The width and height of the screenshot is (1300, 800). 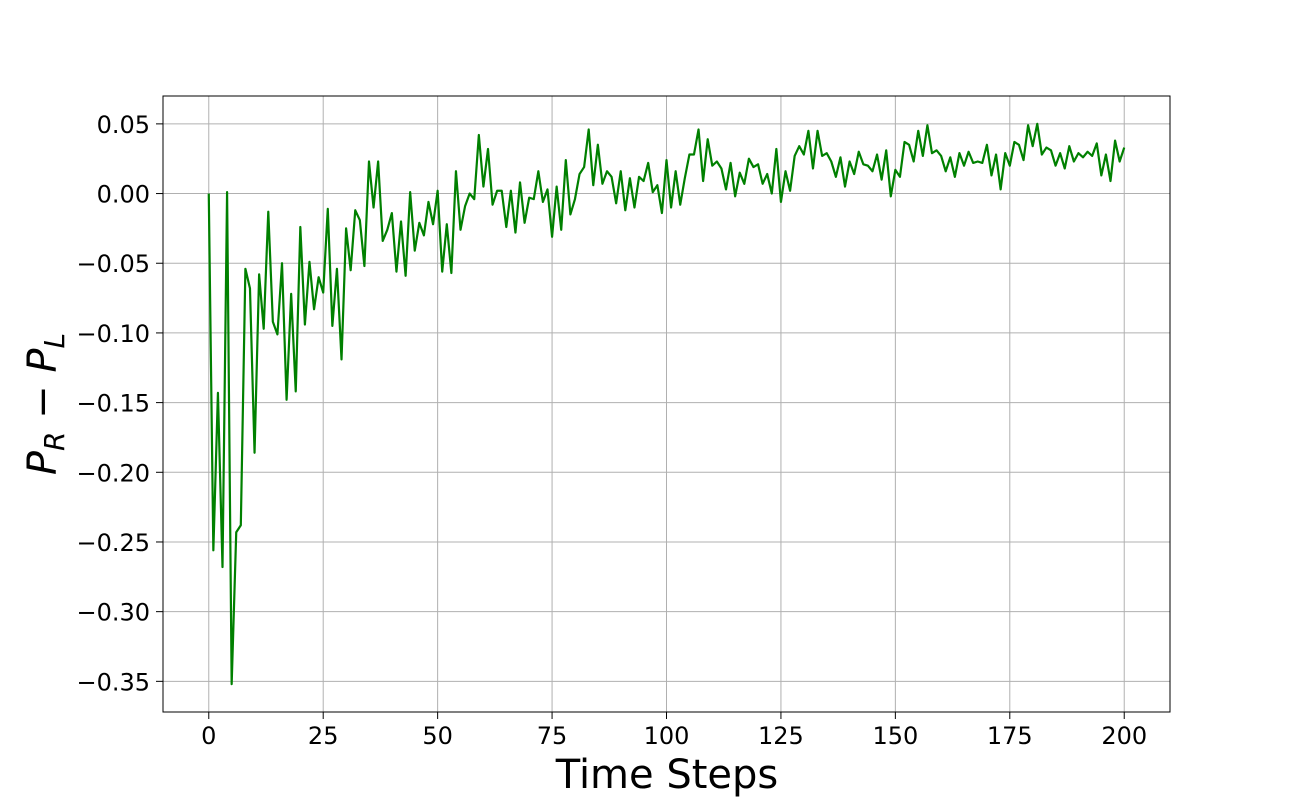 What do you see at coordinates (1124, 736) in the screenshot?
I see `x-tick-label: 200` at bounding box center [1124, 736].